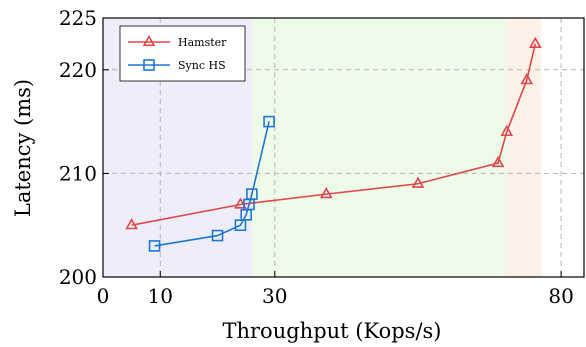  What do you see at coordinates (160, 296) in the screenshot?
I see `x-tick-label: 10` at bounding box center [160, 296].